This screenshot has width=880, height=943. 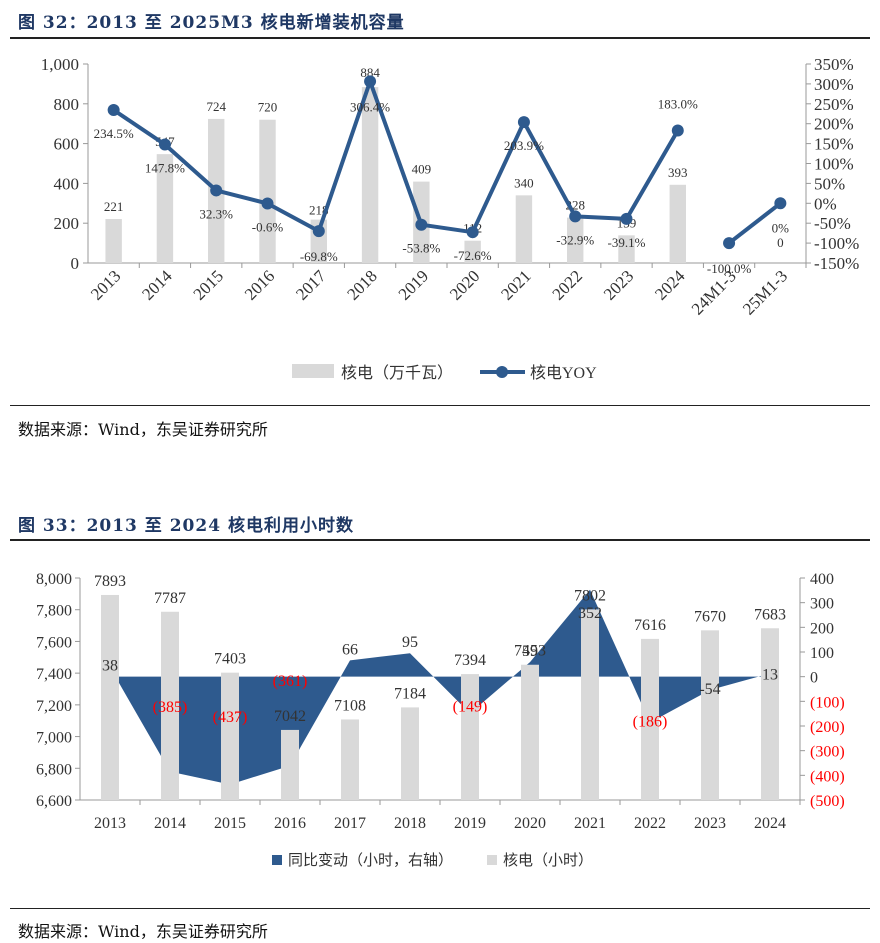 I want to click on capacity-bar-label: 393, so click(x=678, y=172).